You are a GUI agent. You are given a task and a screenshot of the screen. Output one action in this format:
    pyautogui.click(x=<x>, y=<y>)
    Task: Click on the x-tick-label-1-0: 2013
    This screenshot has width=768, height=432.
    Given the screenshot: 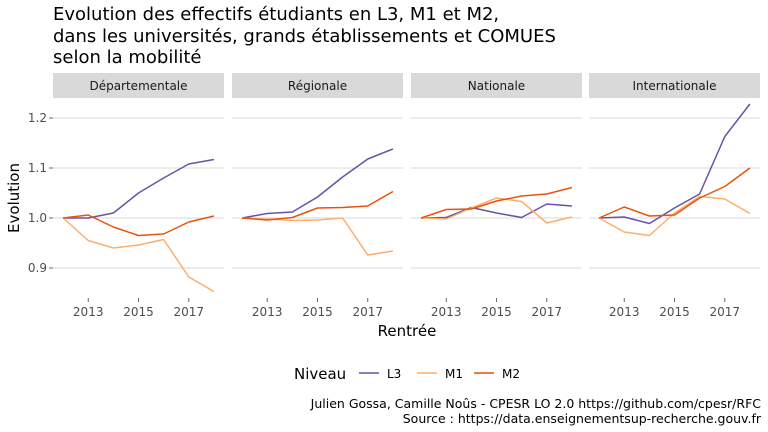 What is the action you would take?
    pyautogui.click(x=267, y=312)
    